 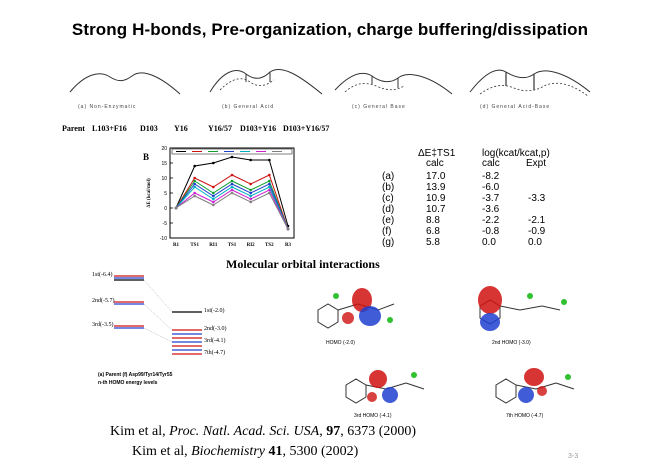 I want to click on homo-caption: 7th HOMO (-4.7), so click(x=525, y=416).